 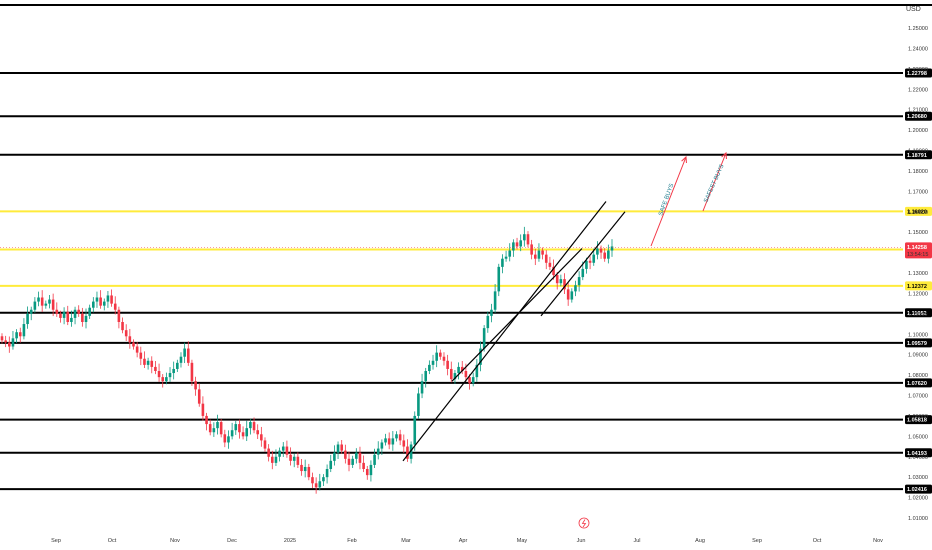 What do you see at coordinates (918, 458) in the screenshot?
I see `y-tick-label: 1.04000` at bounding box center [918, 458].